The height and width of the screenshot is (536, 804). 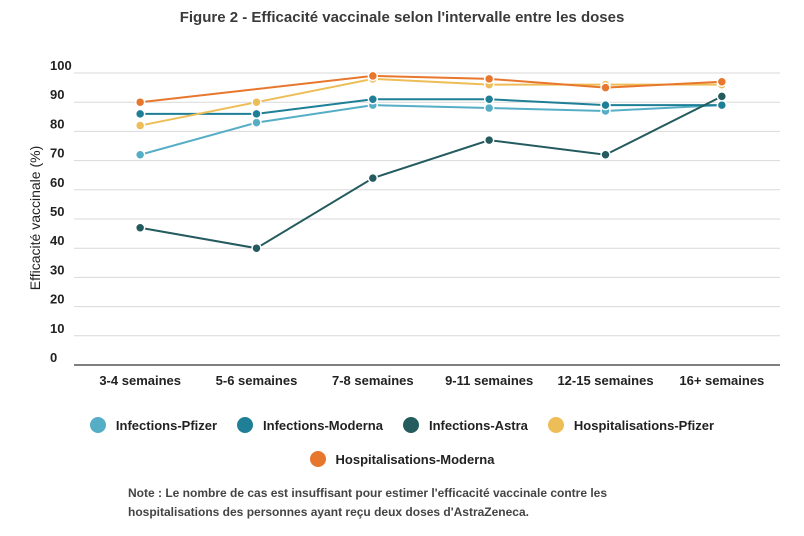 I want to click on legend-item-hospitalisations-pfizer: Hospitalisations-Pfizer, so click(x=631, y=425).